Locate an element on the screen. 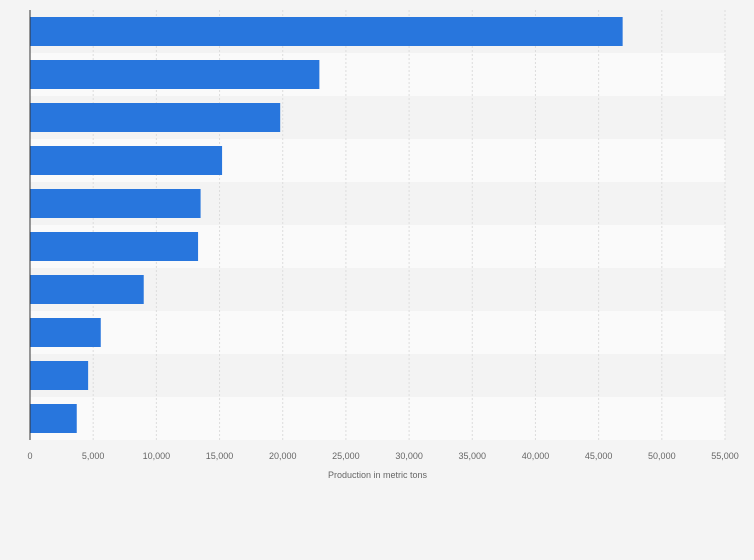 The image size is (754, 560). x-tick-label: 10,000 is located at coordinates (157, 456).